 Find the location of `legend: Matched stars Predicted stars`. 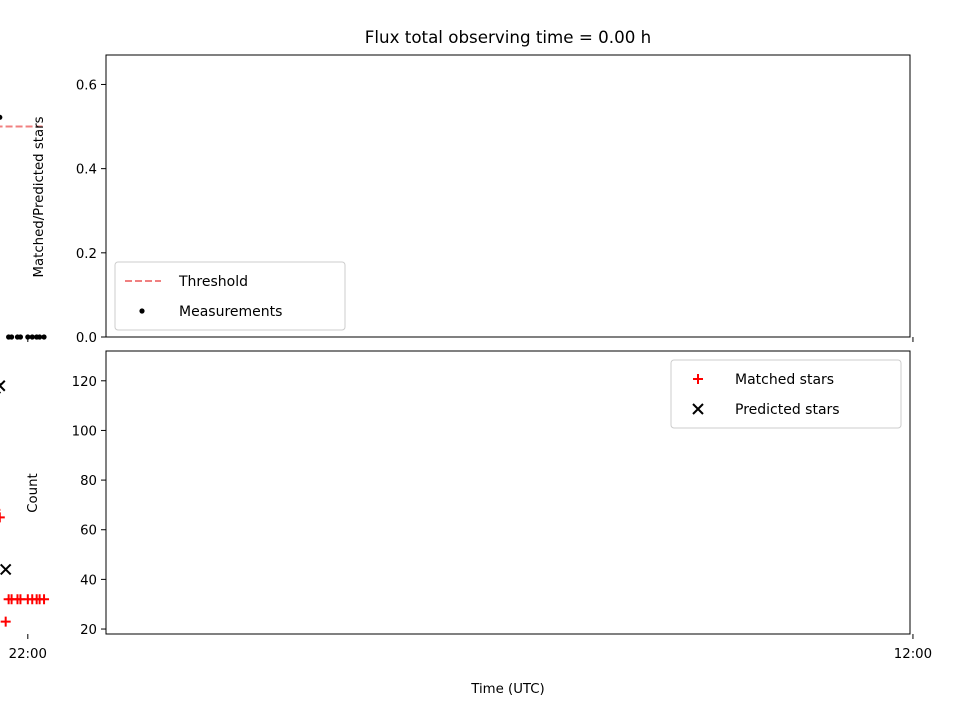

legend: Matched stars Predicted stars is located at coordinates (786, 394).